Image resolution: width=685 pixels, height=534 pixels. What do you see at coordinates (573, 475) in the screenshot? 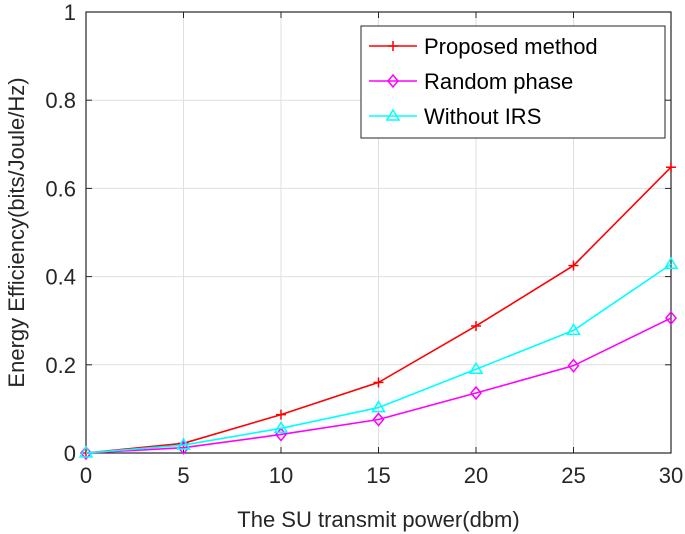
I see `x-tick-label: 25` at bounding box center [573, 475].